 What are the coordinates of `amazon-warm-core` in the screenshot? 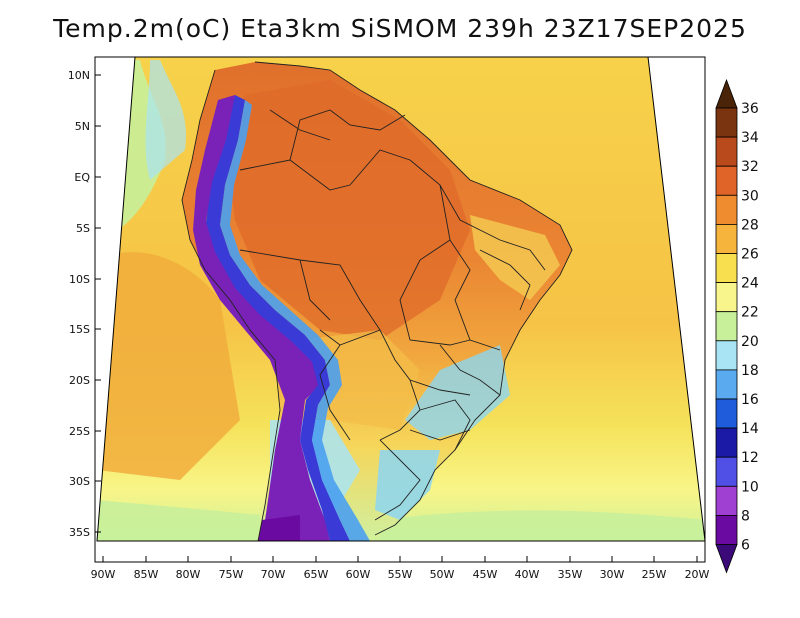 It's located at (347, 210).